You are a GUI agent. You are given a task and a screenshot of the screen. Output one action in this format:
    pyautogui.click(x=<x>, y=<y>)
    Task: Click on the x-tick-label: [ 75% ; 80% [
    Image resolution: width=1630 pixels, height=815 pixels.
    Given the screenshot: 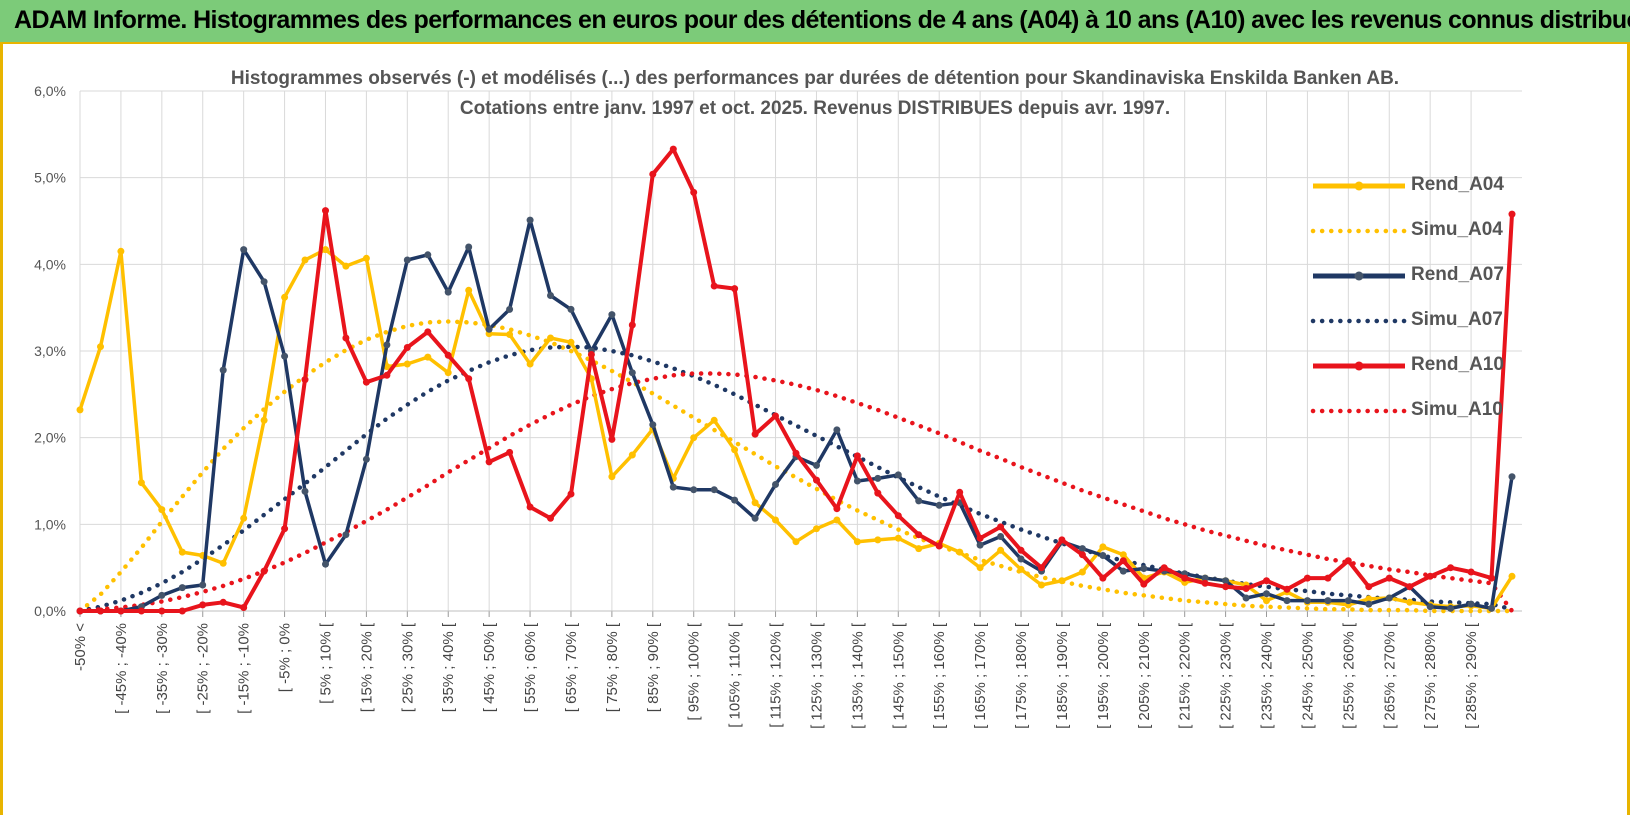 What is the action you would take?
    pyautogui.click(x=612, y=667)
    